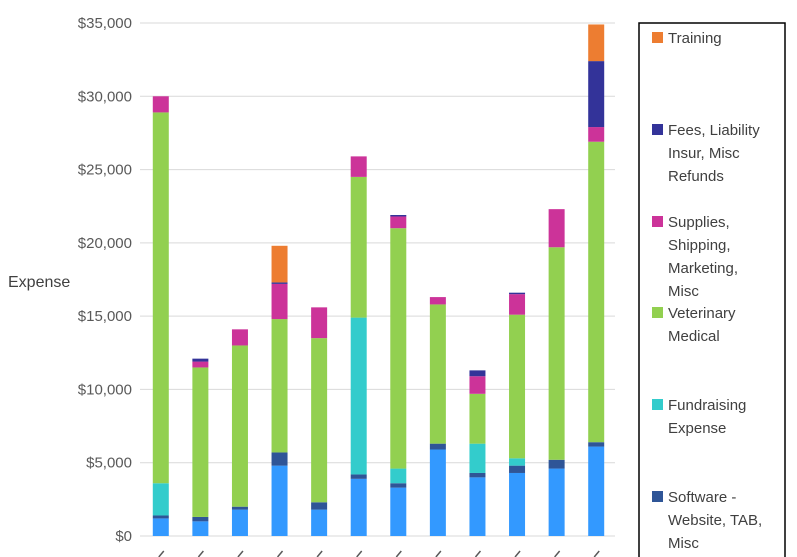 The width and height of the screenshot is (797, 557). Describe the element at coordinates (105, 23) in the screenshot. I see `y-tick-label: $35,000` at that location.